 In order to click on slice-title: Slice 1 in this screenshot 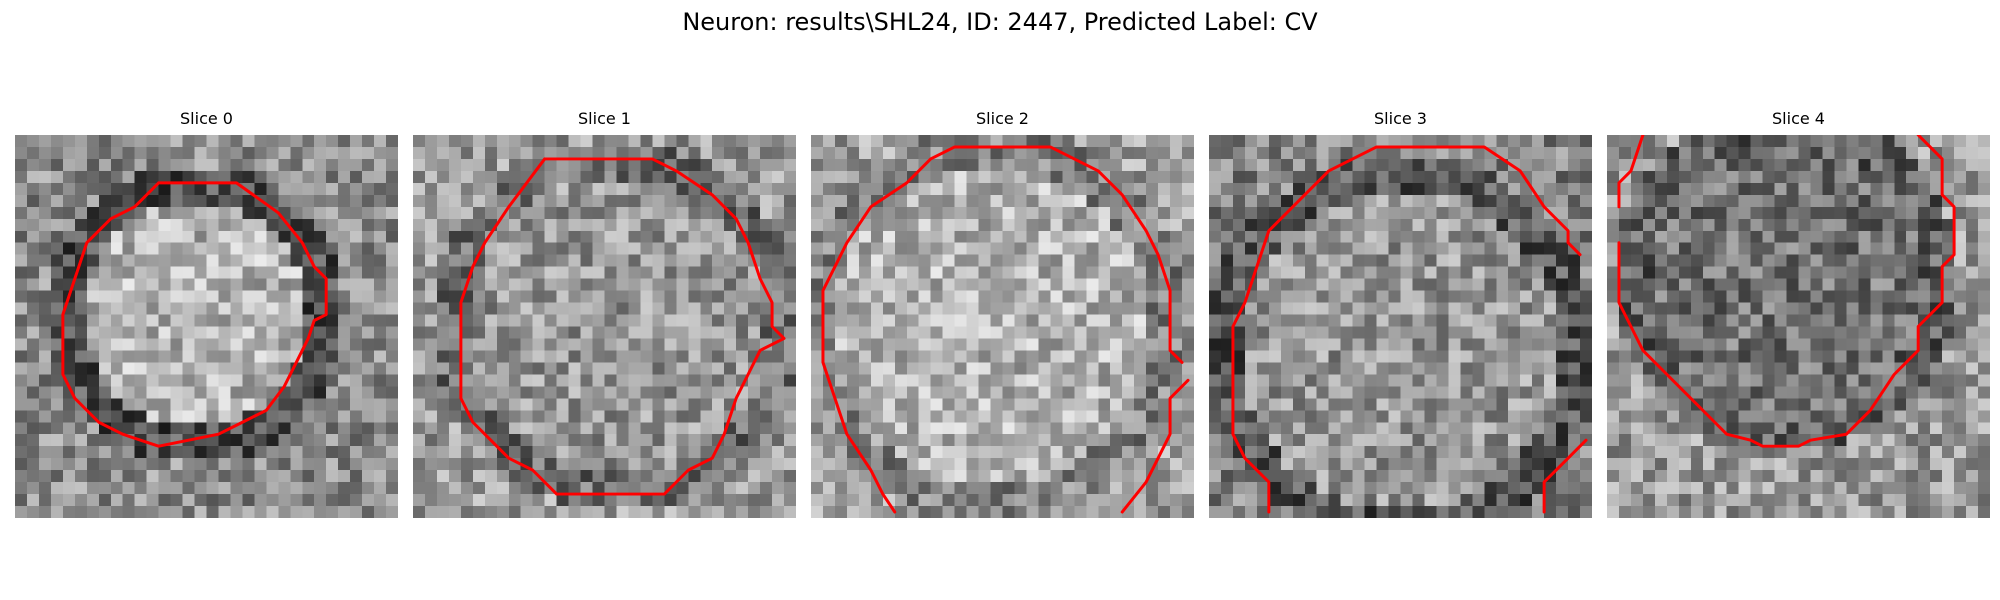, I will do `click(604, 119)`.